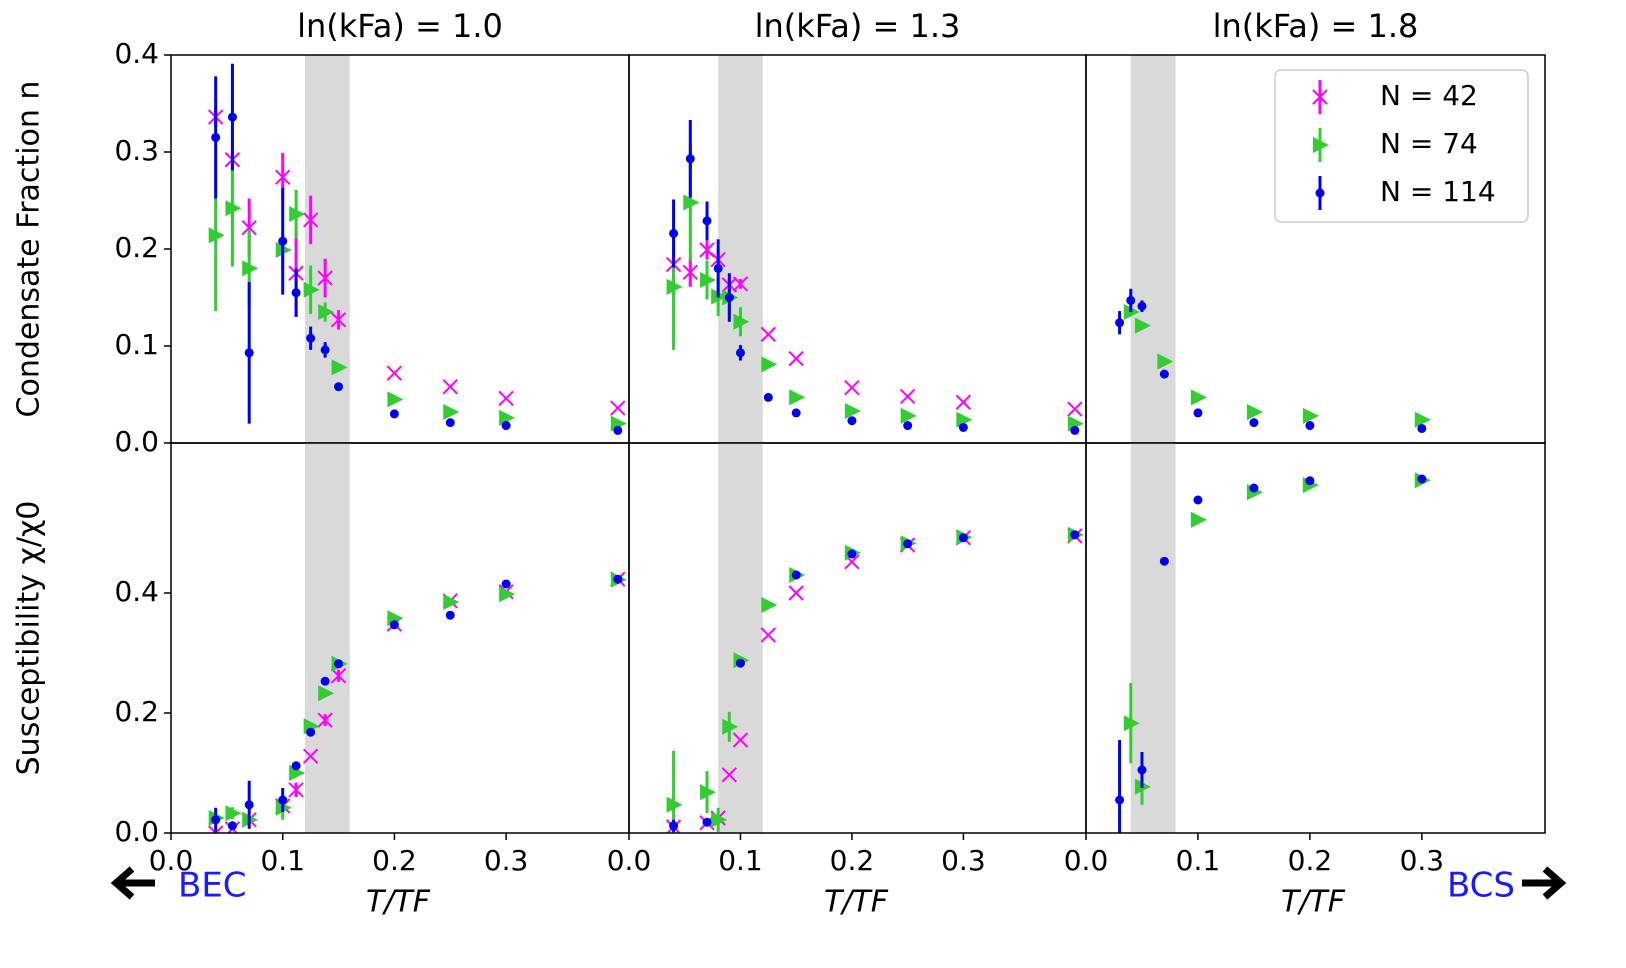  I want to click on y-tick-label: 0.3, so click(136, 150).